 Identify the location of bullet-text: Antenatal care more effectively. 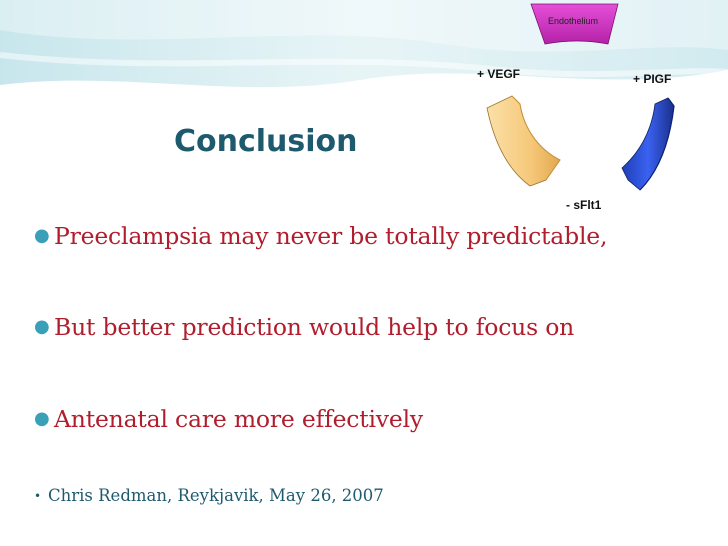
(238, 419).